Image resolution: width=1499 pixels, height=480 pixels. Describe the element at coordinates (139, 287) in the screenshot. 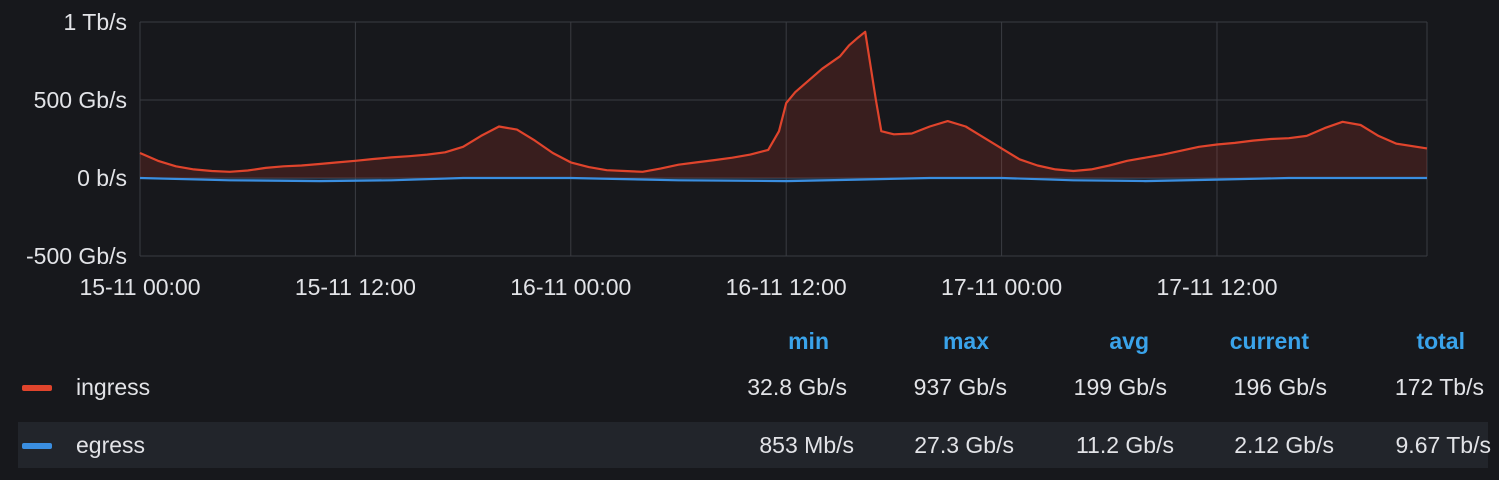

I see `x-tick-label: 15-11 00:00` at that location.